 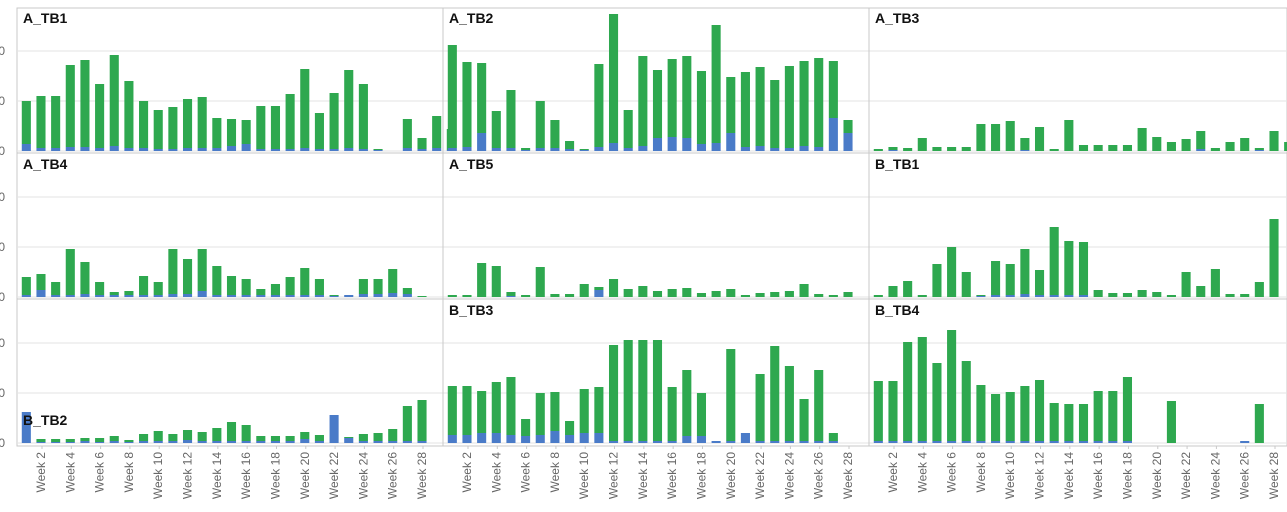 What do you see at coordinates (672, 475) in the screenshot?
I see `x-tick-label: Week 16` at bounding box center [672, 475].